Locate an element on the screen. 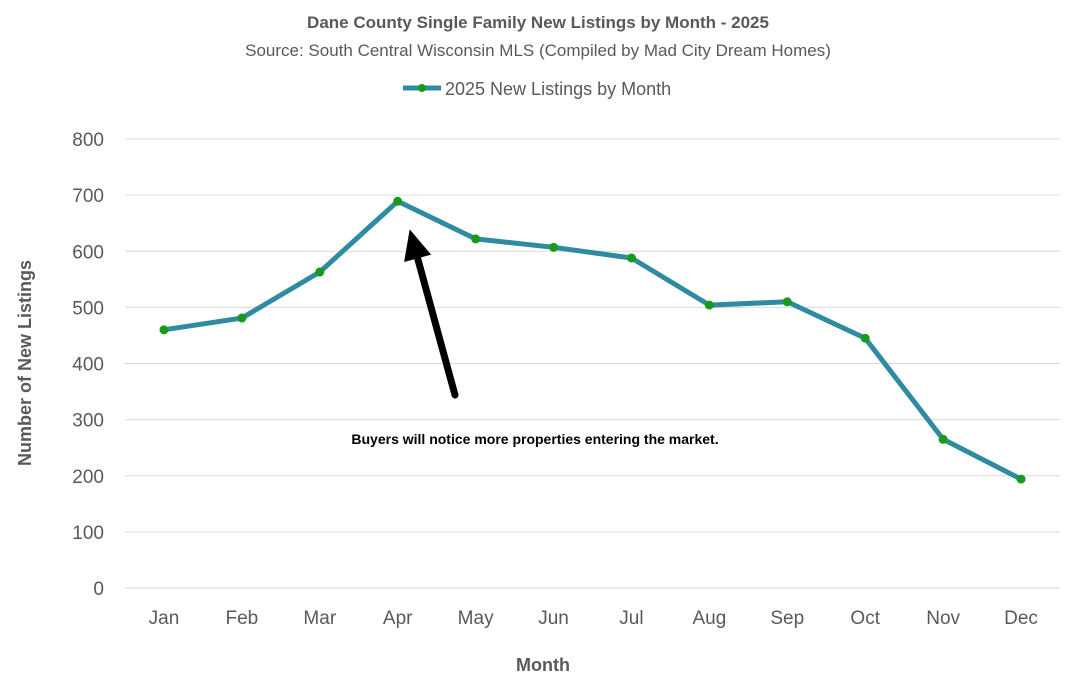 The height and width of the screenshot is (692, 1076). y-tick-label: 800 is located at coordinates (88, 140).